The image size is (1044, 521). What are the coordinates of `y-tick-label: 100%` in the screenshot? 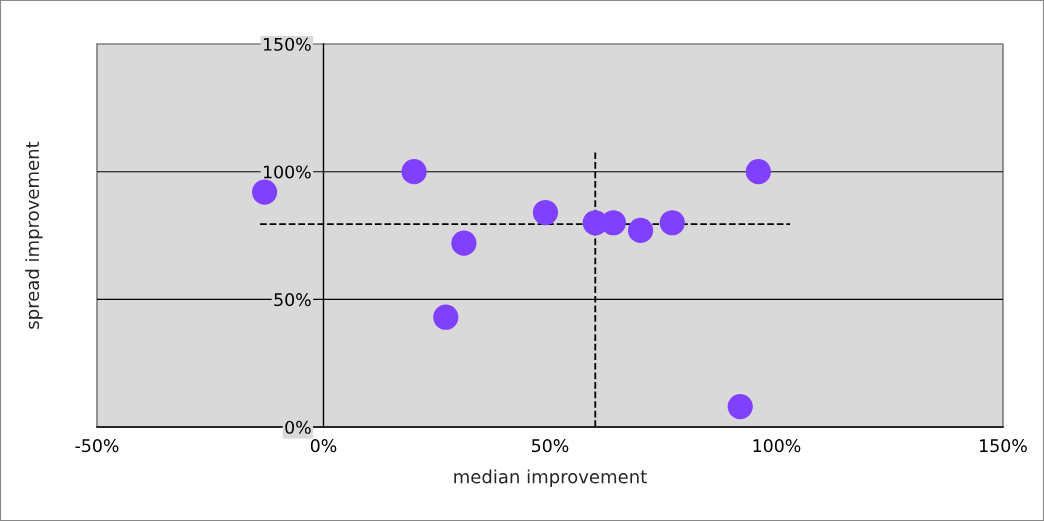 It's located at (287, 172).